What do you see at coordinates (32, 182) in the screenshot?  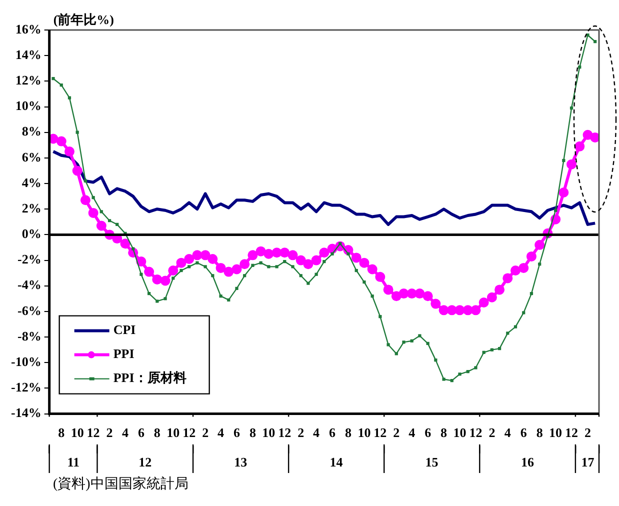 I see `y-tick-label: 4%` at bounding box center [32, 182].